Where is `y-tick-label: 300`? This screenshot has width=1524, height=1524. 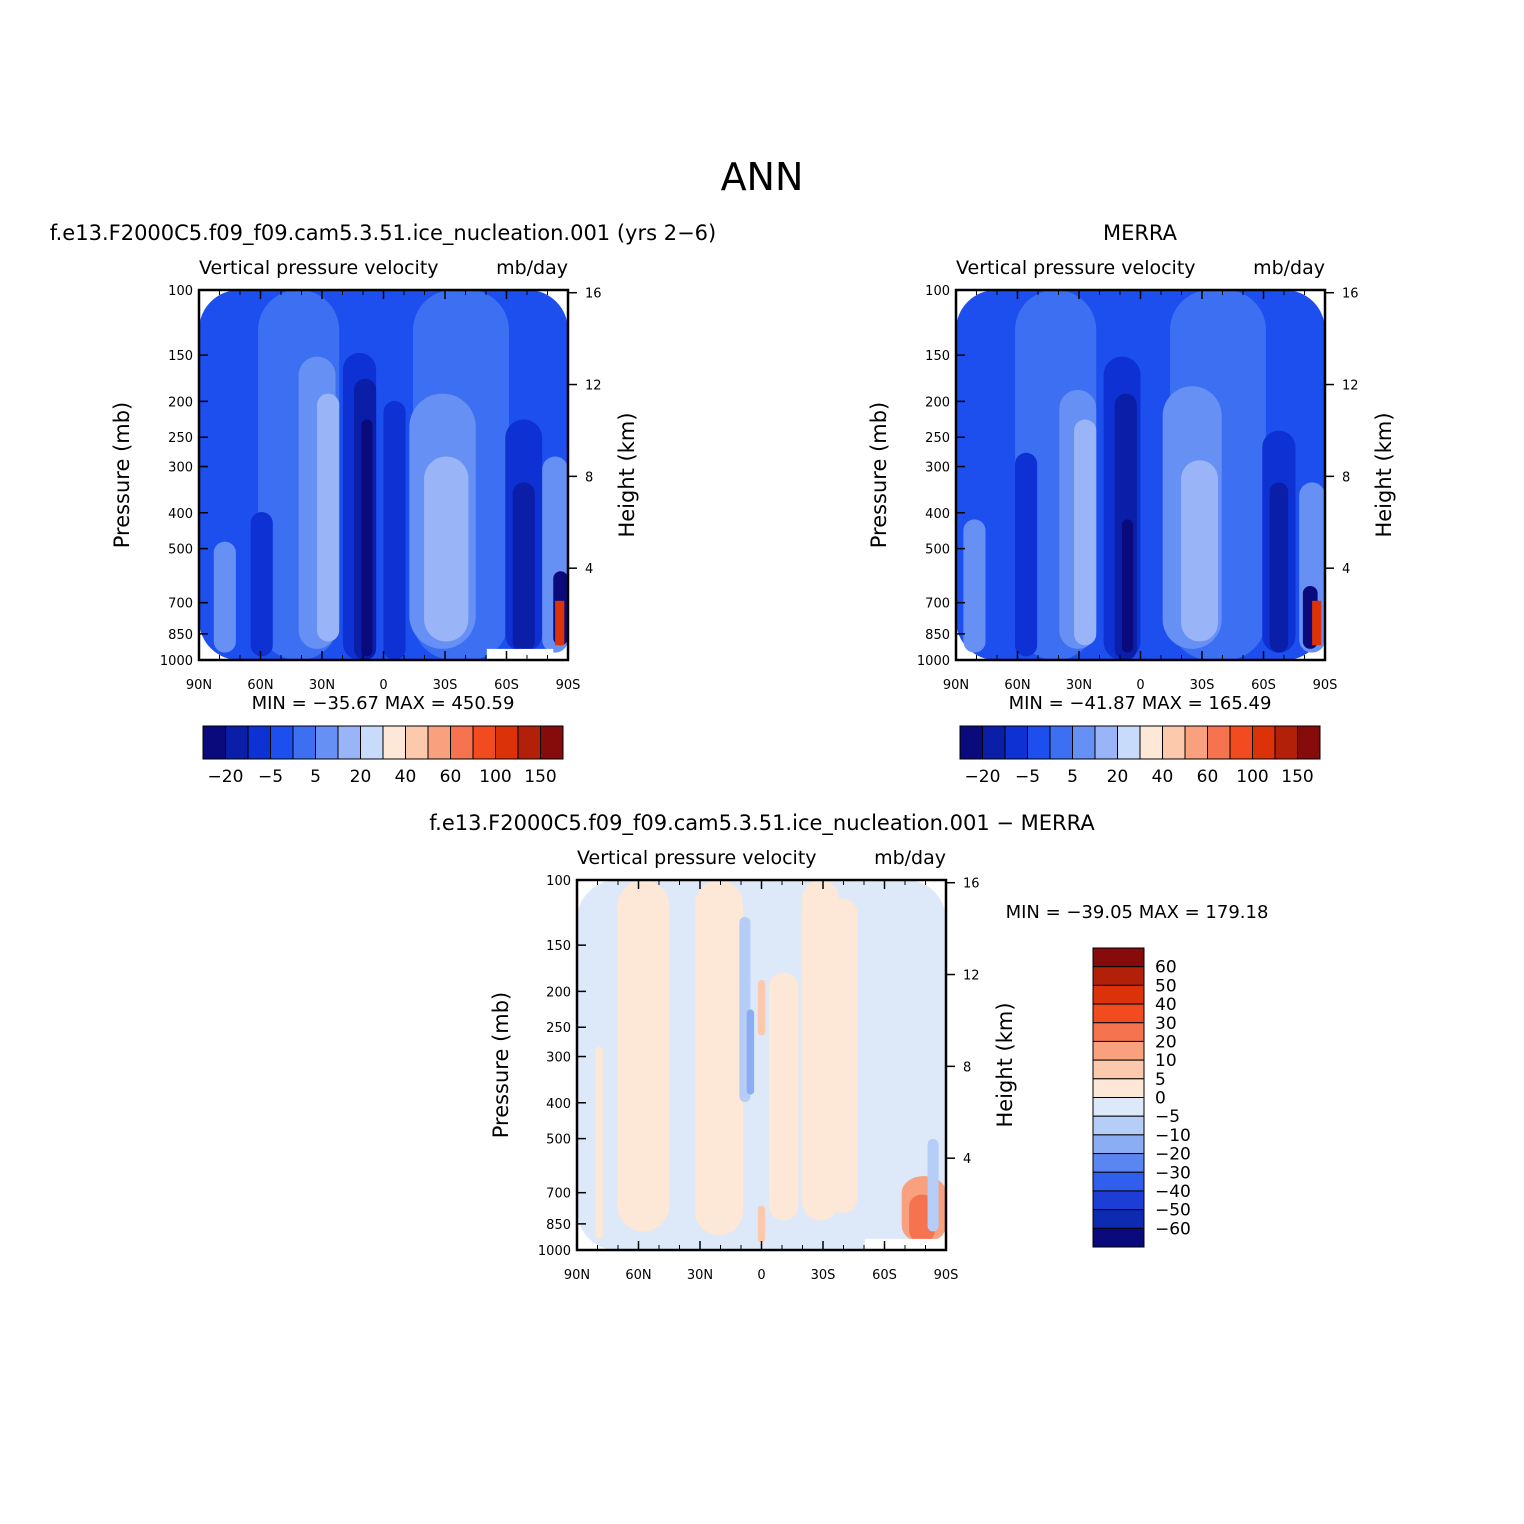
y-tick-label: 300 is located at coordinates (937, 468).